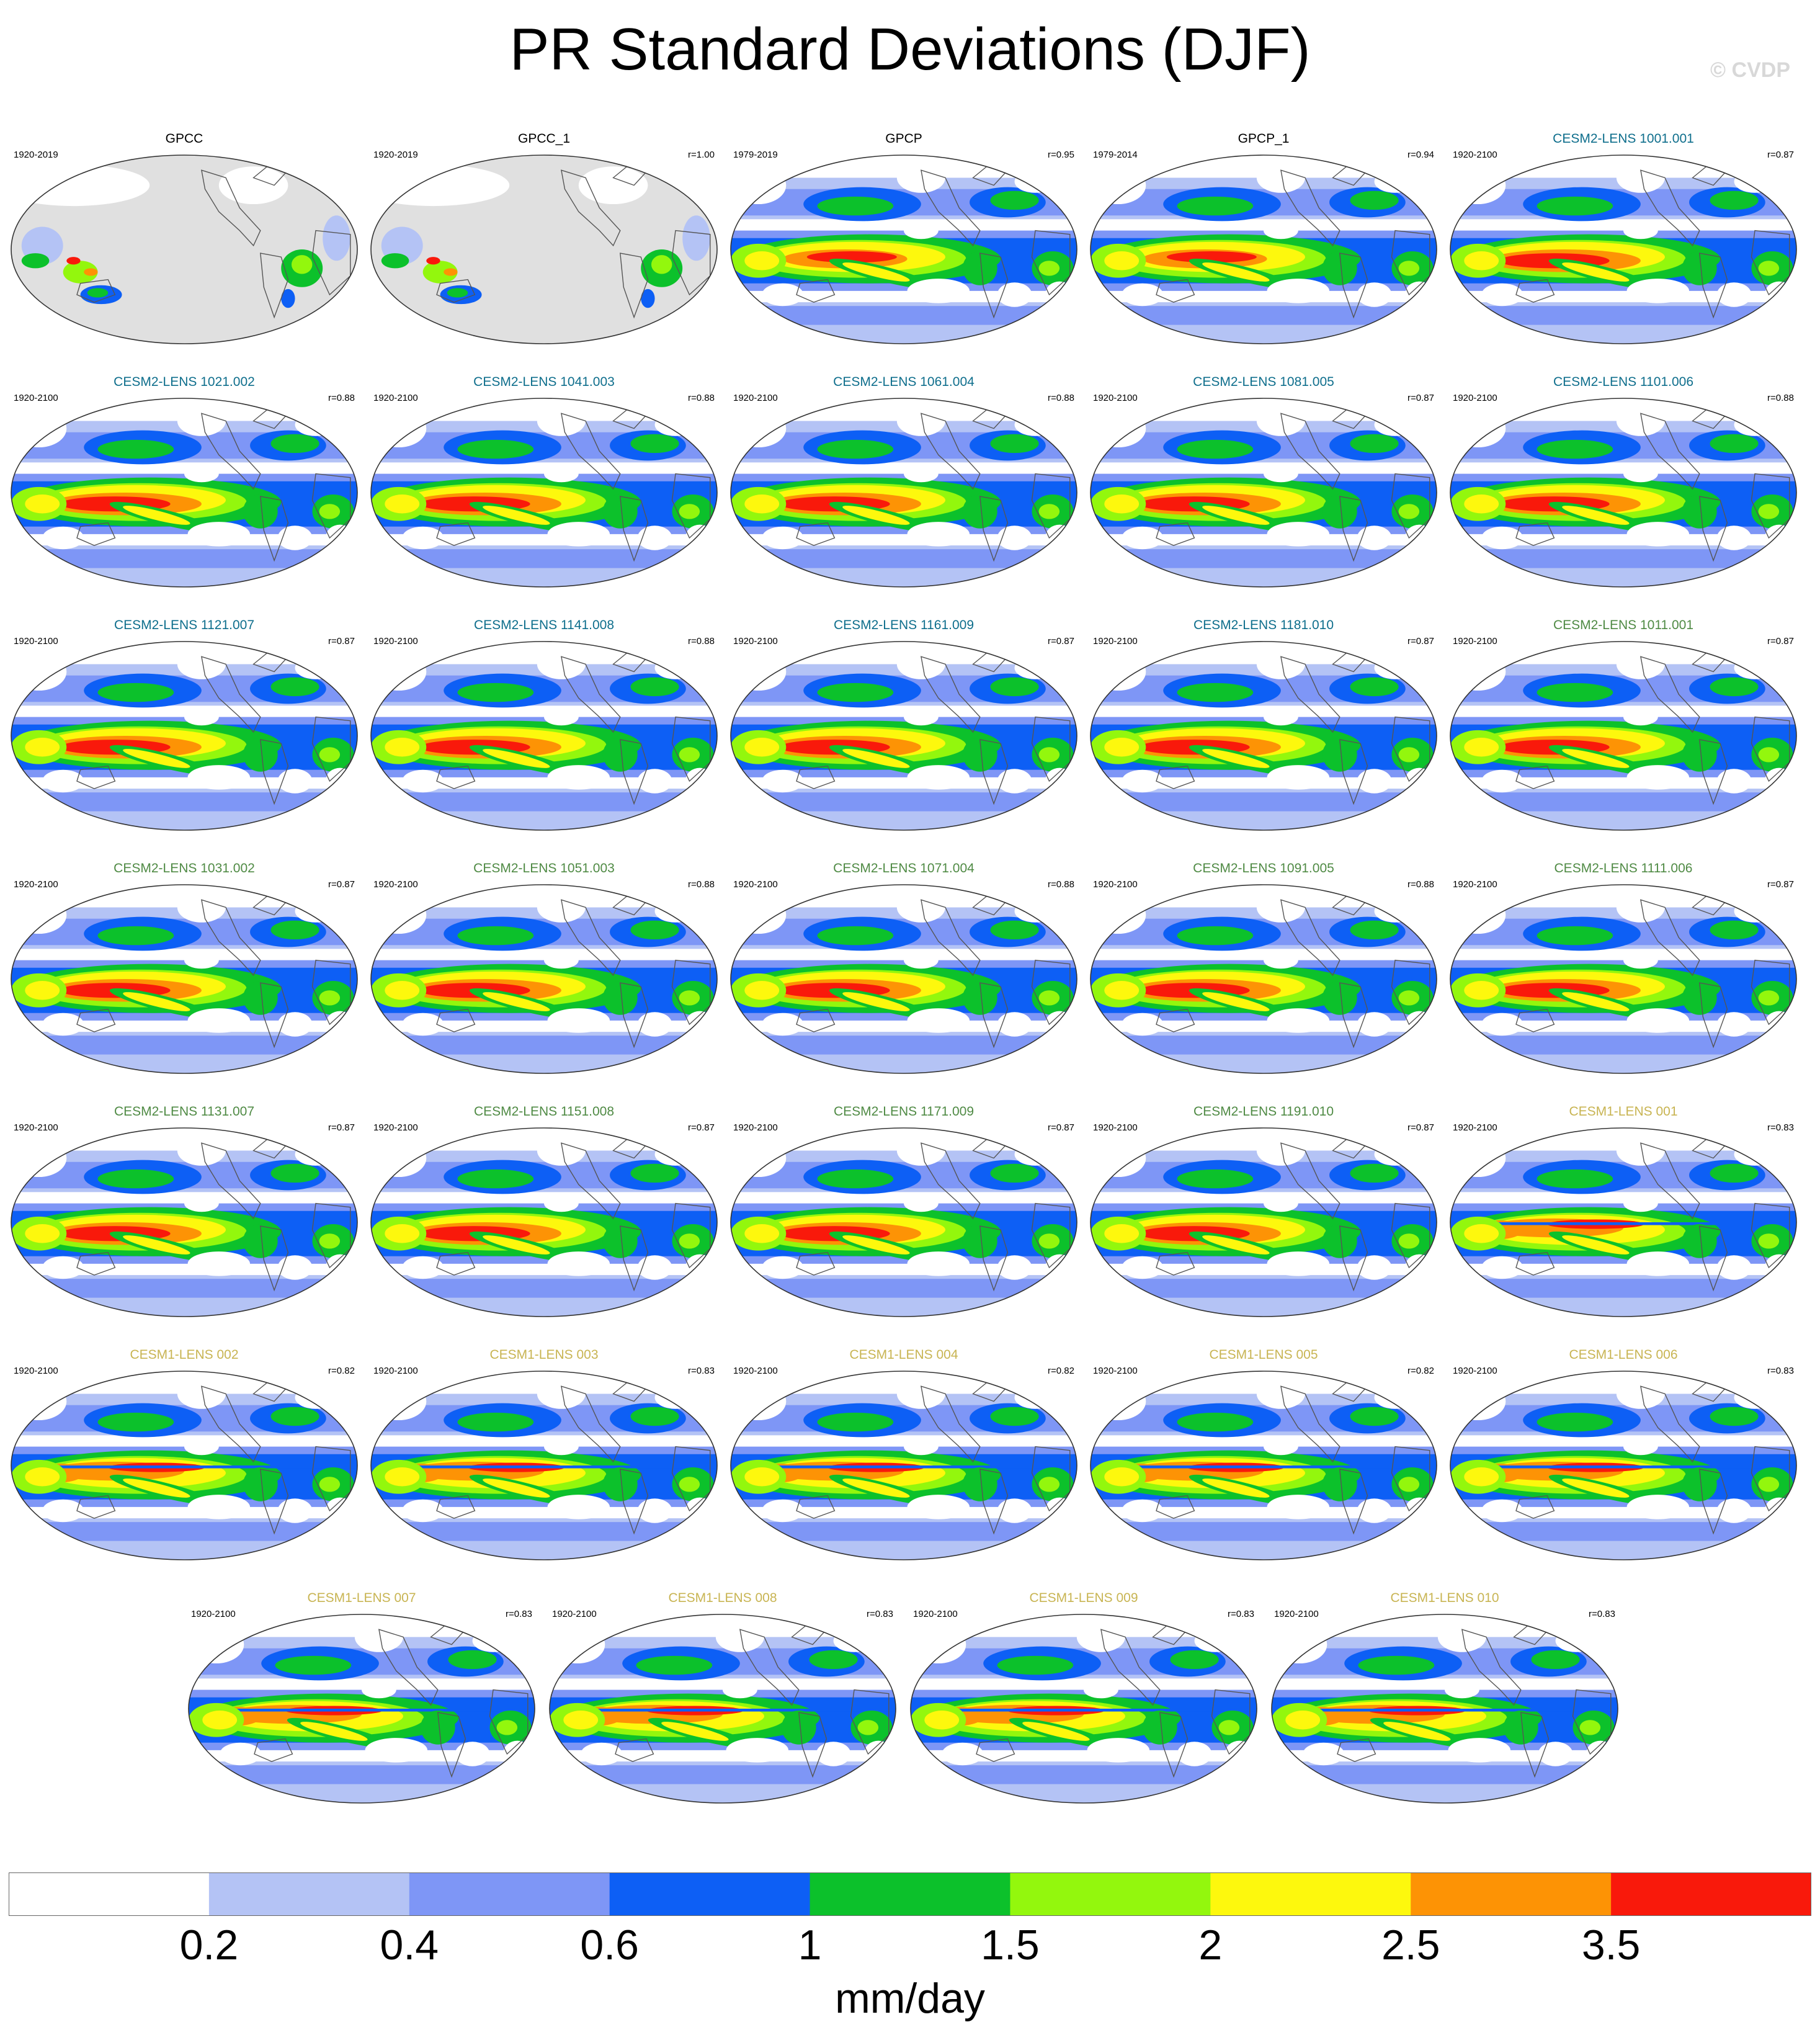  What do you see at coordinates (1623, 1355) in the screenshot?
I see `panel-title: CESM1-LENS 006` at bounding box center [1623, 1355].